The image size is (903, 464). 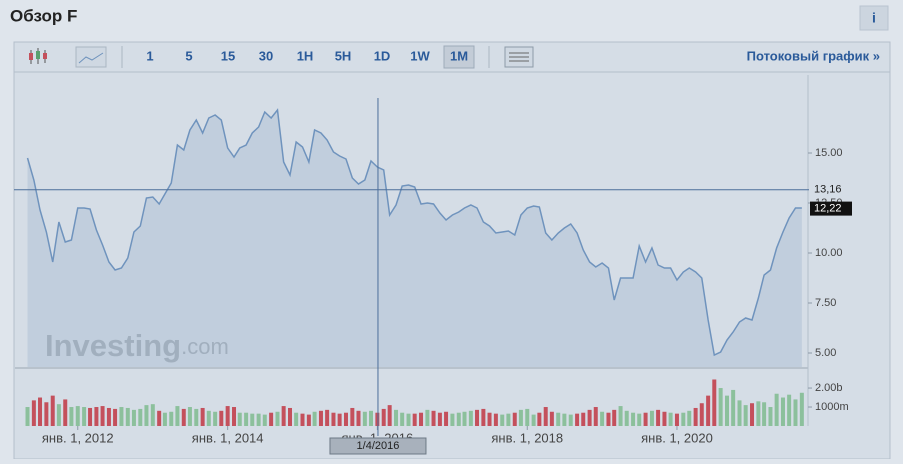 I want to click on info-button, so click(x=874, y=18).